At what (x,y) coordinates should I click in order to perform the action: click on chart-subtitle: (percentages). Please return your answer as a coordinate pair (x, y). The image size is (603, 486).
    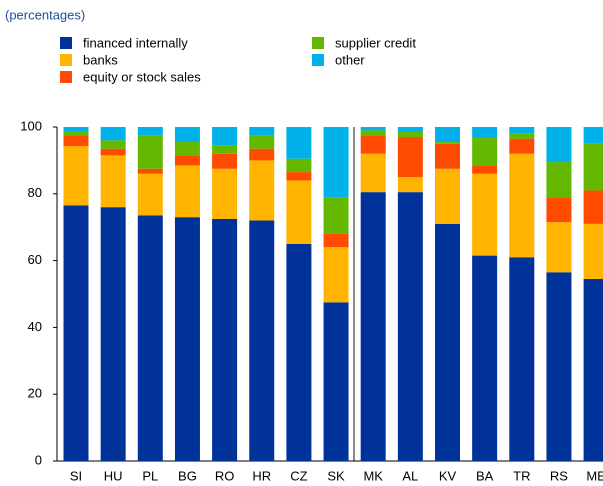
    Looking at the image, I should click on (45, 14).